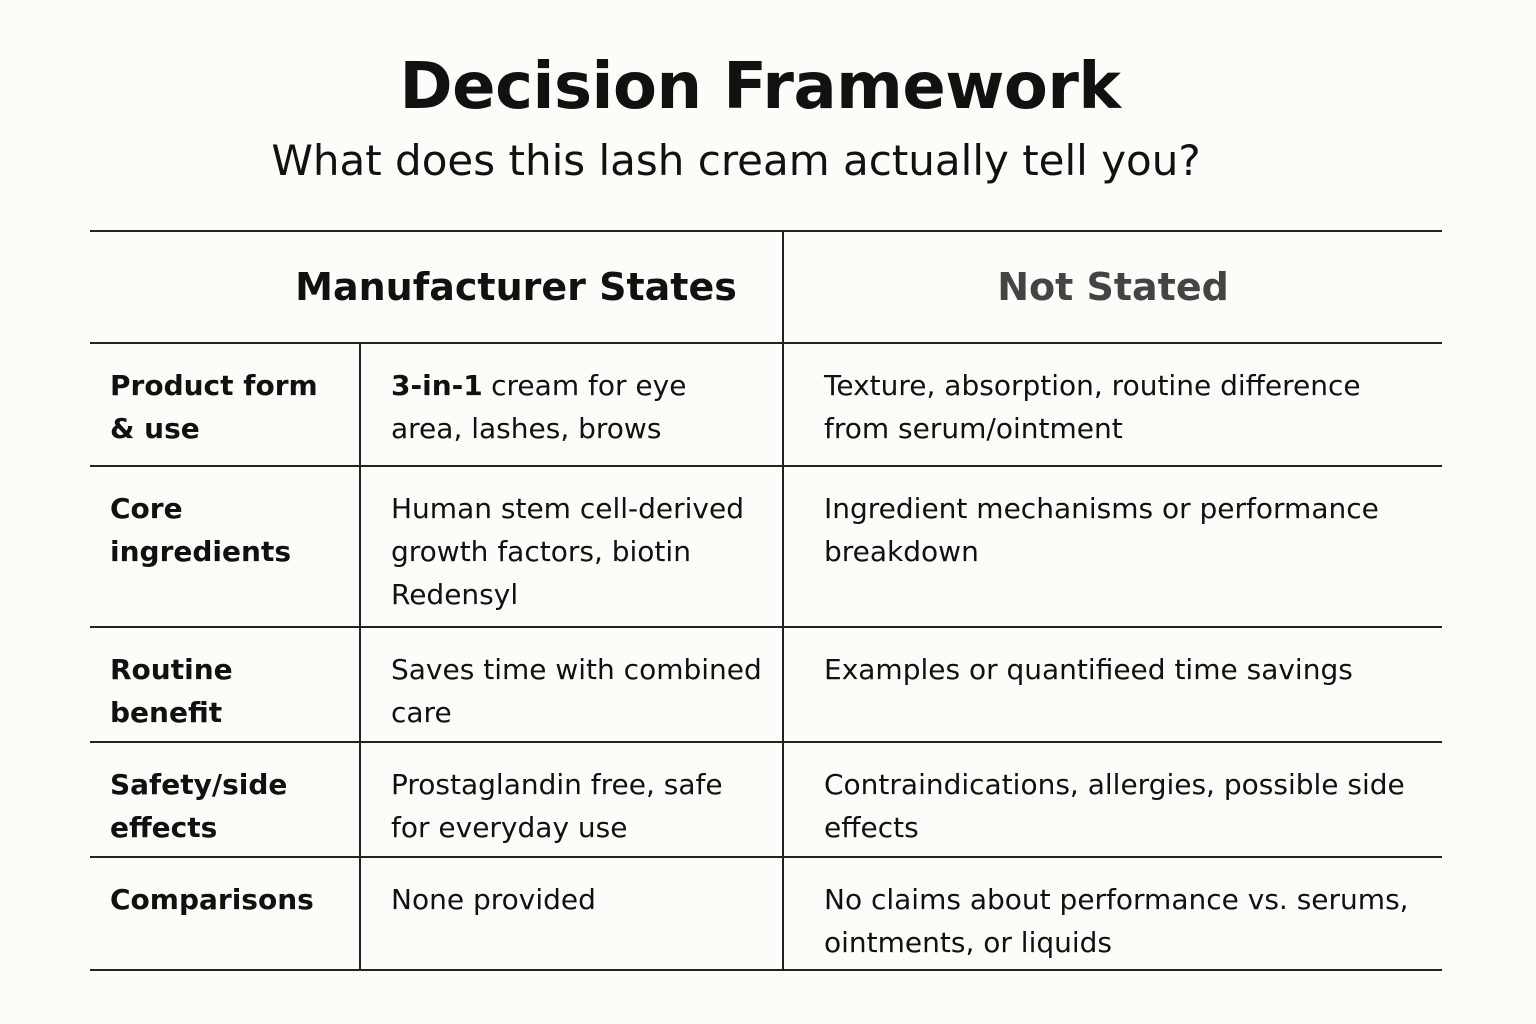 Image resolution: width=1536 pixels, height=1024 pixels. I want to click on column-header: Manufacturer States, so click(437, 288).